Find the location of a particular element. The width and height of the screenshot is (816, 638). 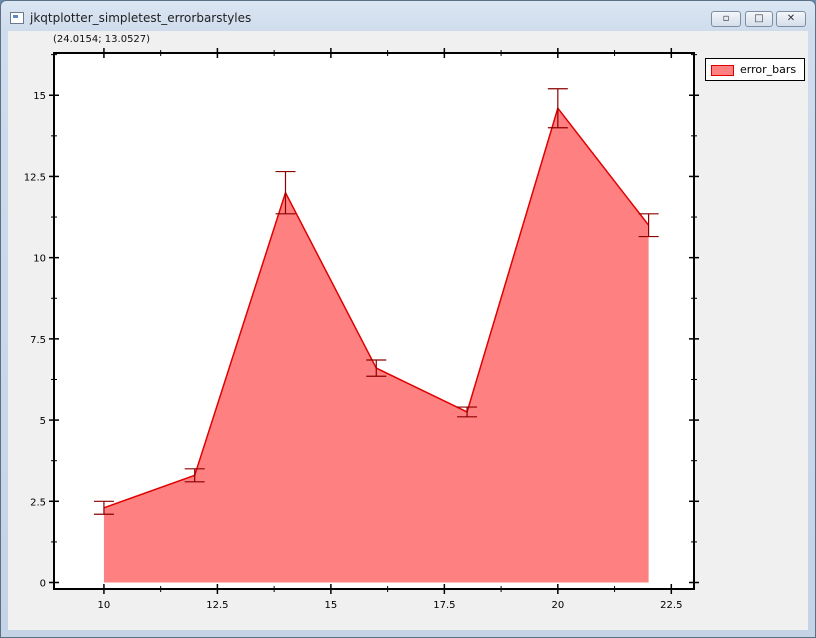

legend: error_bars is located at coordinates (755, 69).